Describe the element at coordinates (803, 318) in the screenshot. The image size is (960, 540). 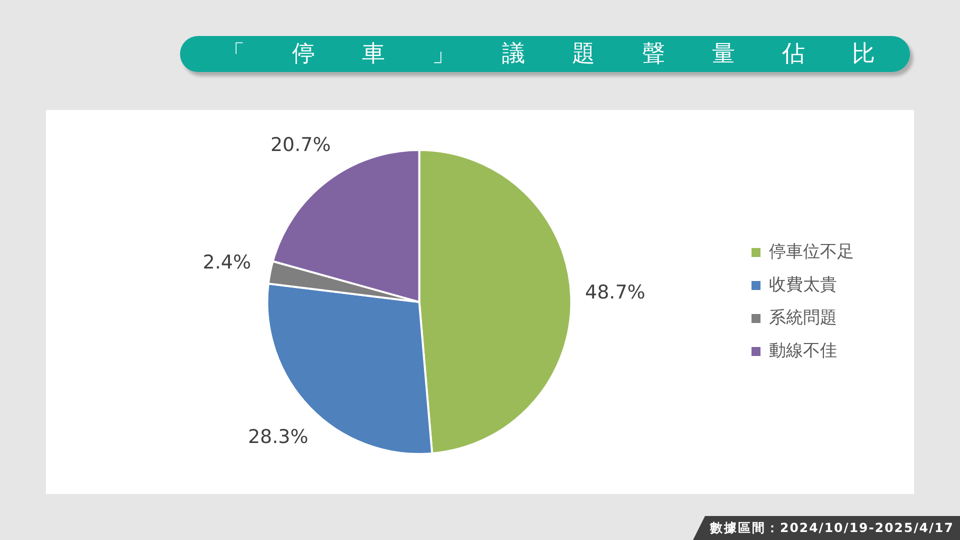
I see `legend-label: 系統問題` at that location.